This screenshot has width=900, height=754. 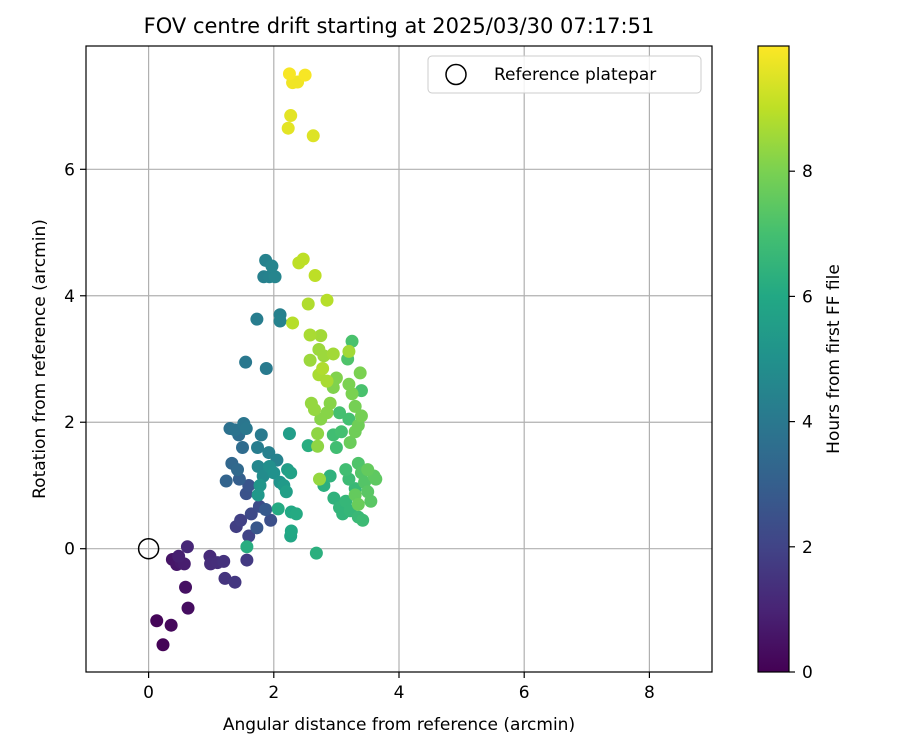 I want to click on y-tick-label: 6, so click(x=69, y=170).